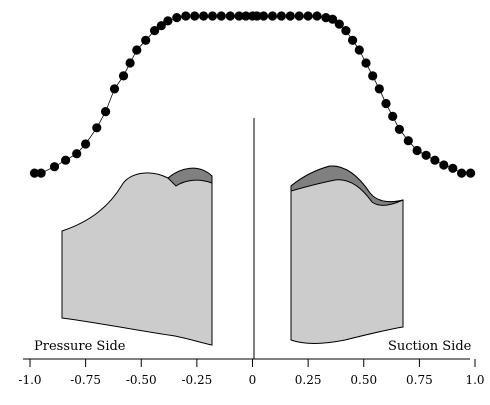 This screenshot has height=405, width=490. I want to click on pressure-side-label: Pressure Side, so click(80, 346).